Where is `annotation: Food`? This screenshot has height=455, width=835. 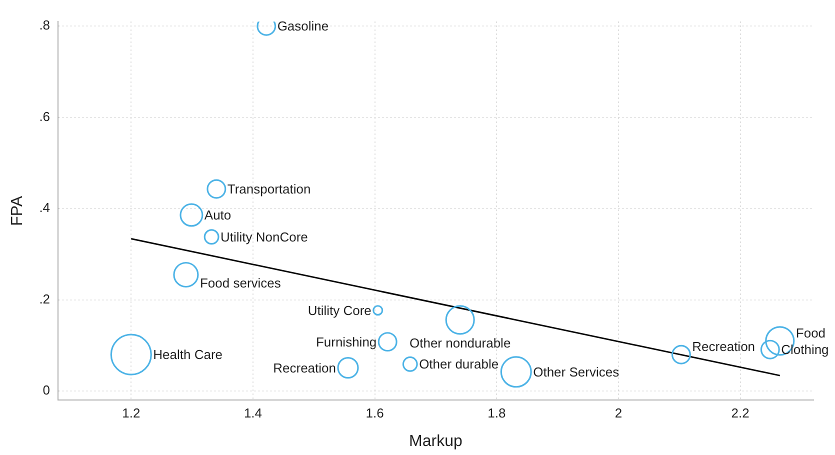
annotation: Food is located at coordinates (811, 332).